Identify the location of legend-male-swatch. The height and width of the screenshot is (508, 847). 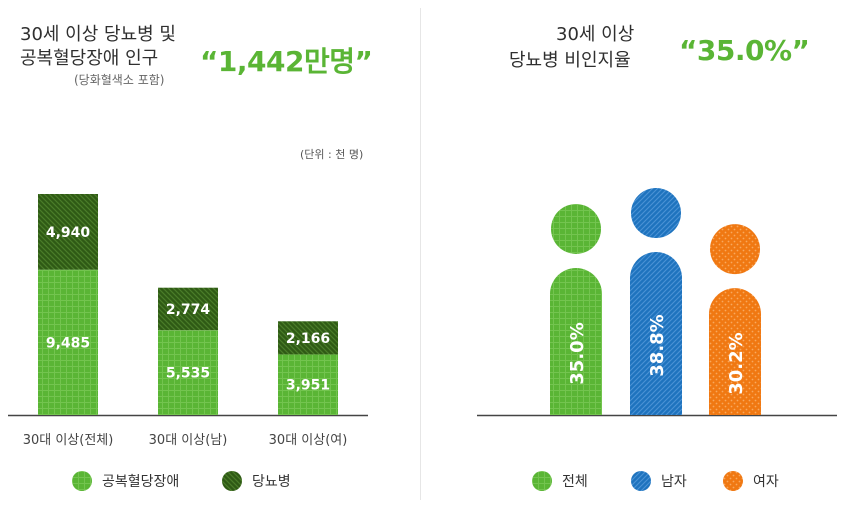
(641, 481).